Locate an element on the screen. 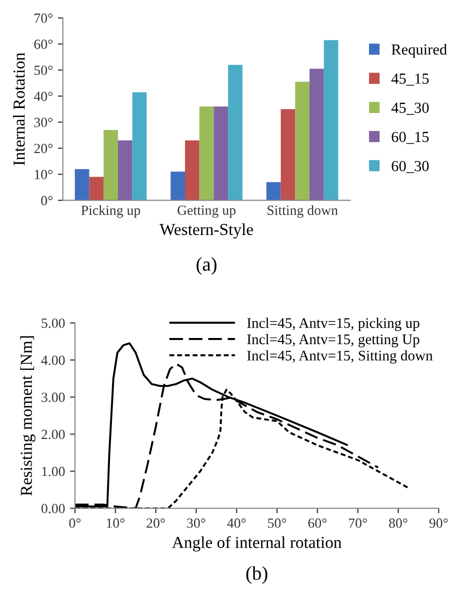  y-tick-label: 1.00 is located at coordinates (53, 471).